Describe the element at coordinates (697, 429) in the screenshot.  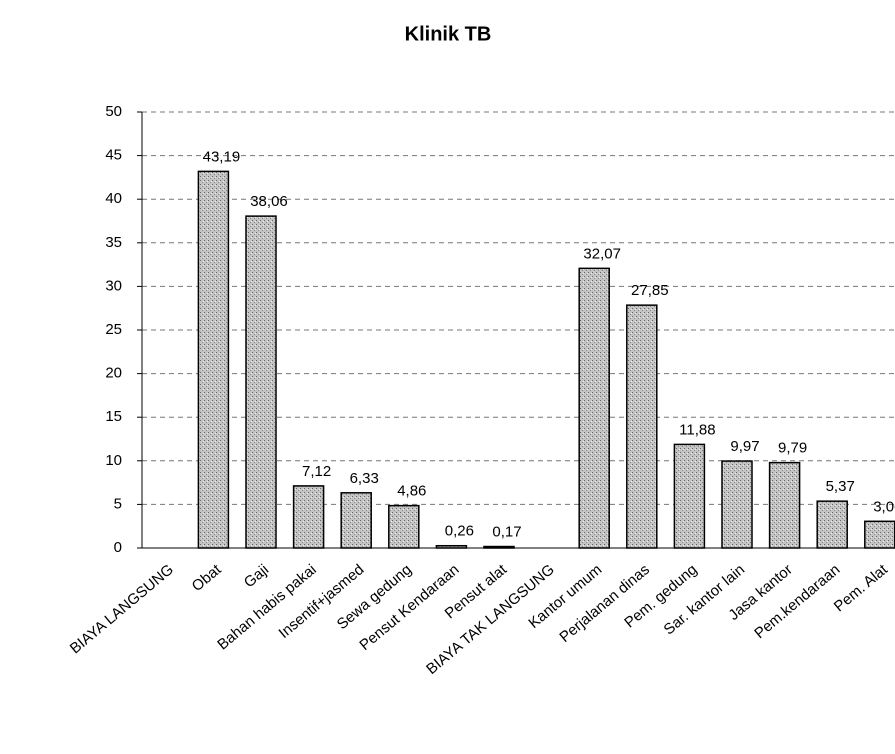
I see `value-label: 11,88` at that location.